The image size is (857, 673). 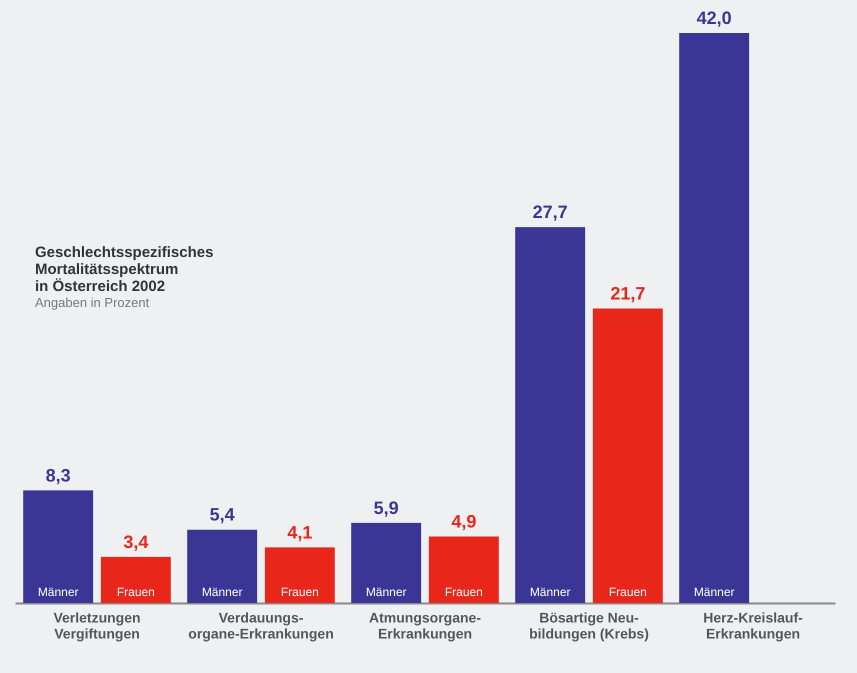 What do you see at coordinates (124, 269) in the screenshot?
I see `text: Geschlechtsspezifisches Mortalitätsspektrum in Österreich 2002` at bounding box center [124, 269].